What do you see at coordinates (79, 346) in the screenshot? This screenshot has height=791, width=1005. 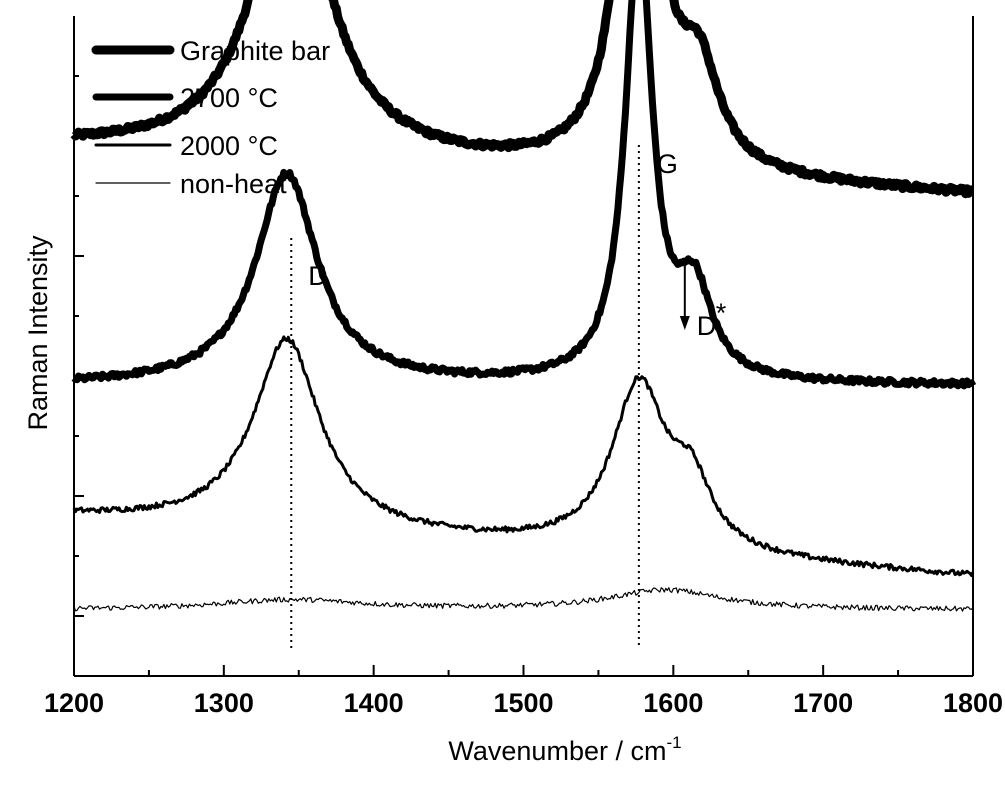 I see `y-axis-ticks` at bounding box center [79, 346].